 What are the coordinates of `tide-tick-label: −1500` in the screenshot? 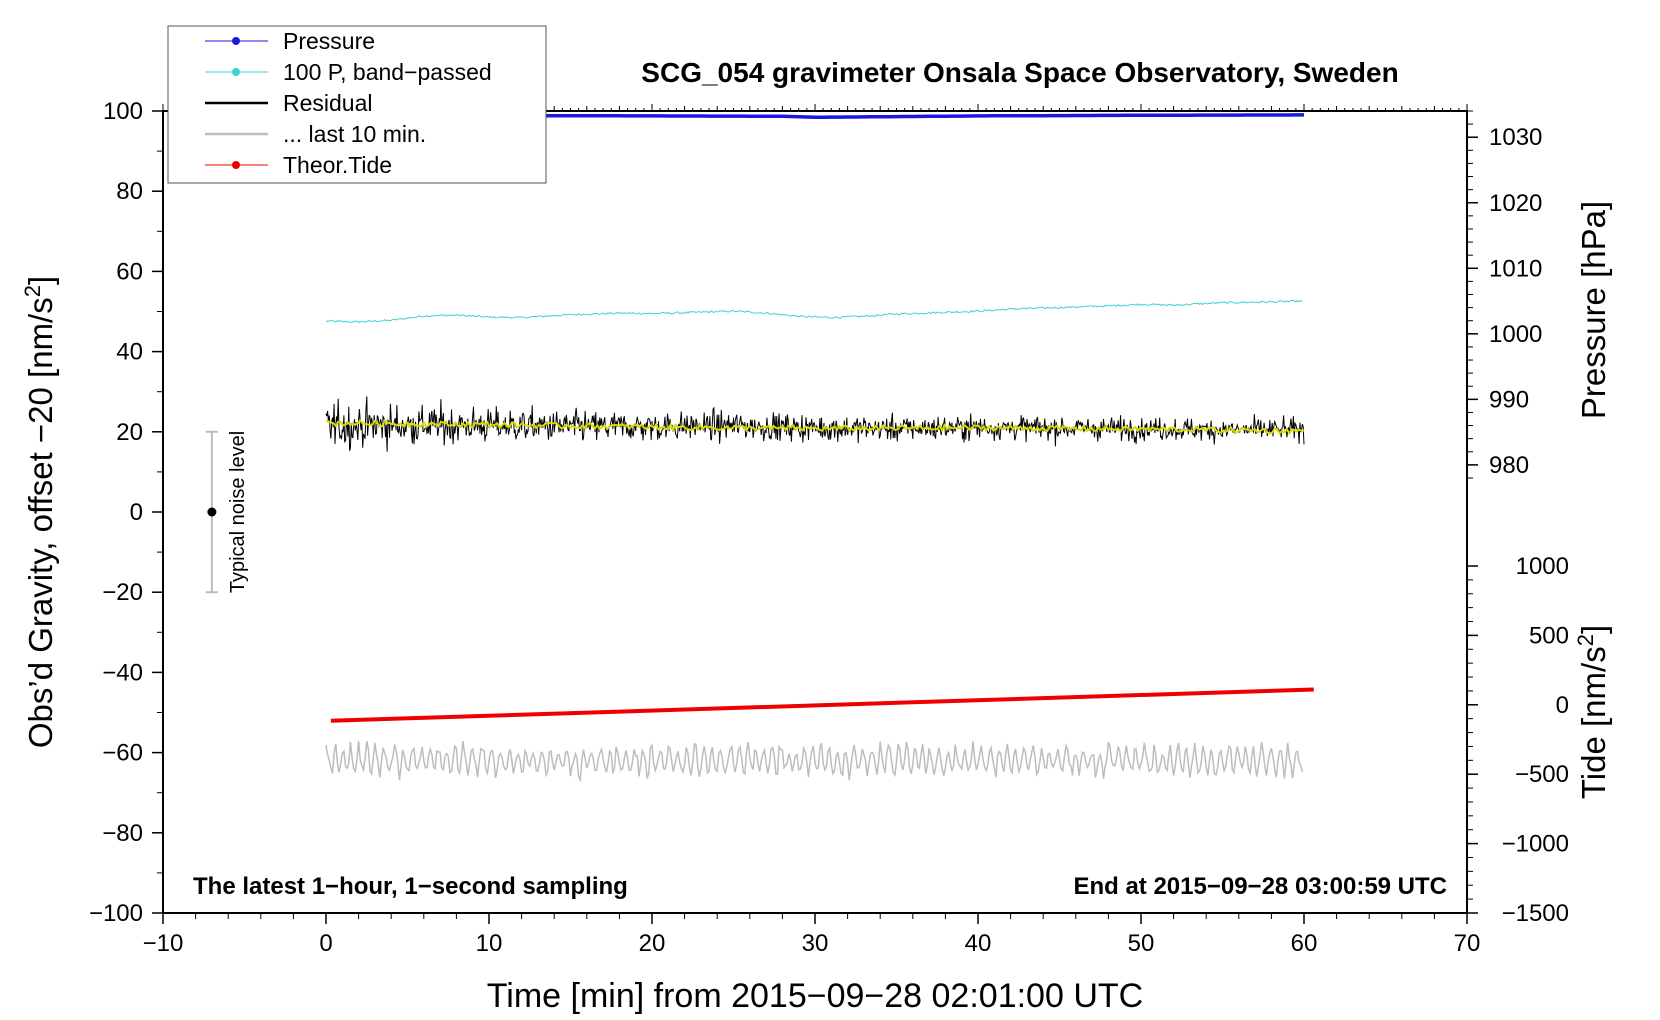 It's located at (1535, 913).